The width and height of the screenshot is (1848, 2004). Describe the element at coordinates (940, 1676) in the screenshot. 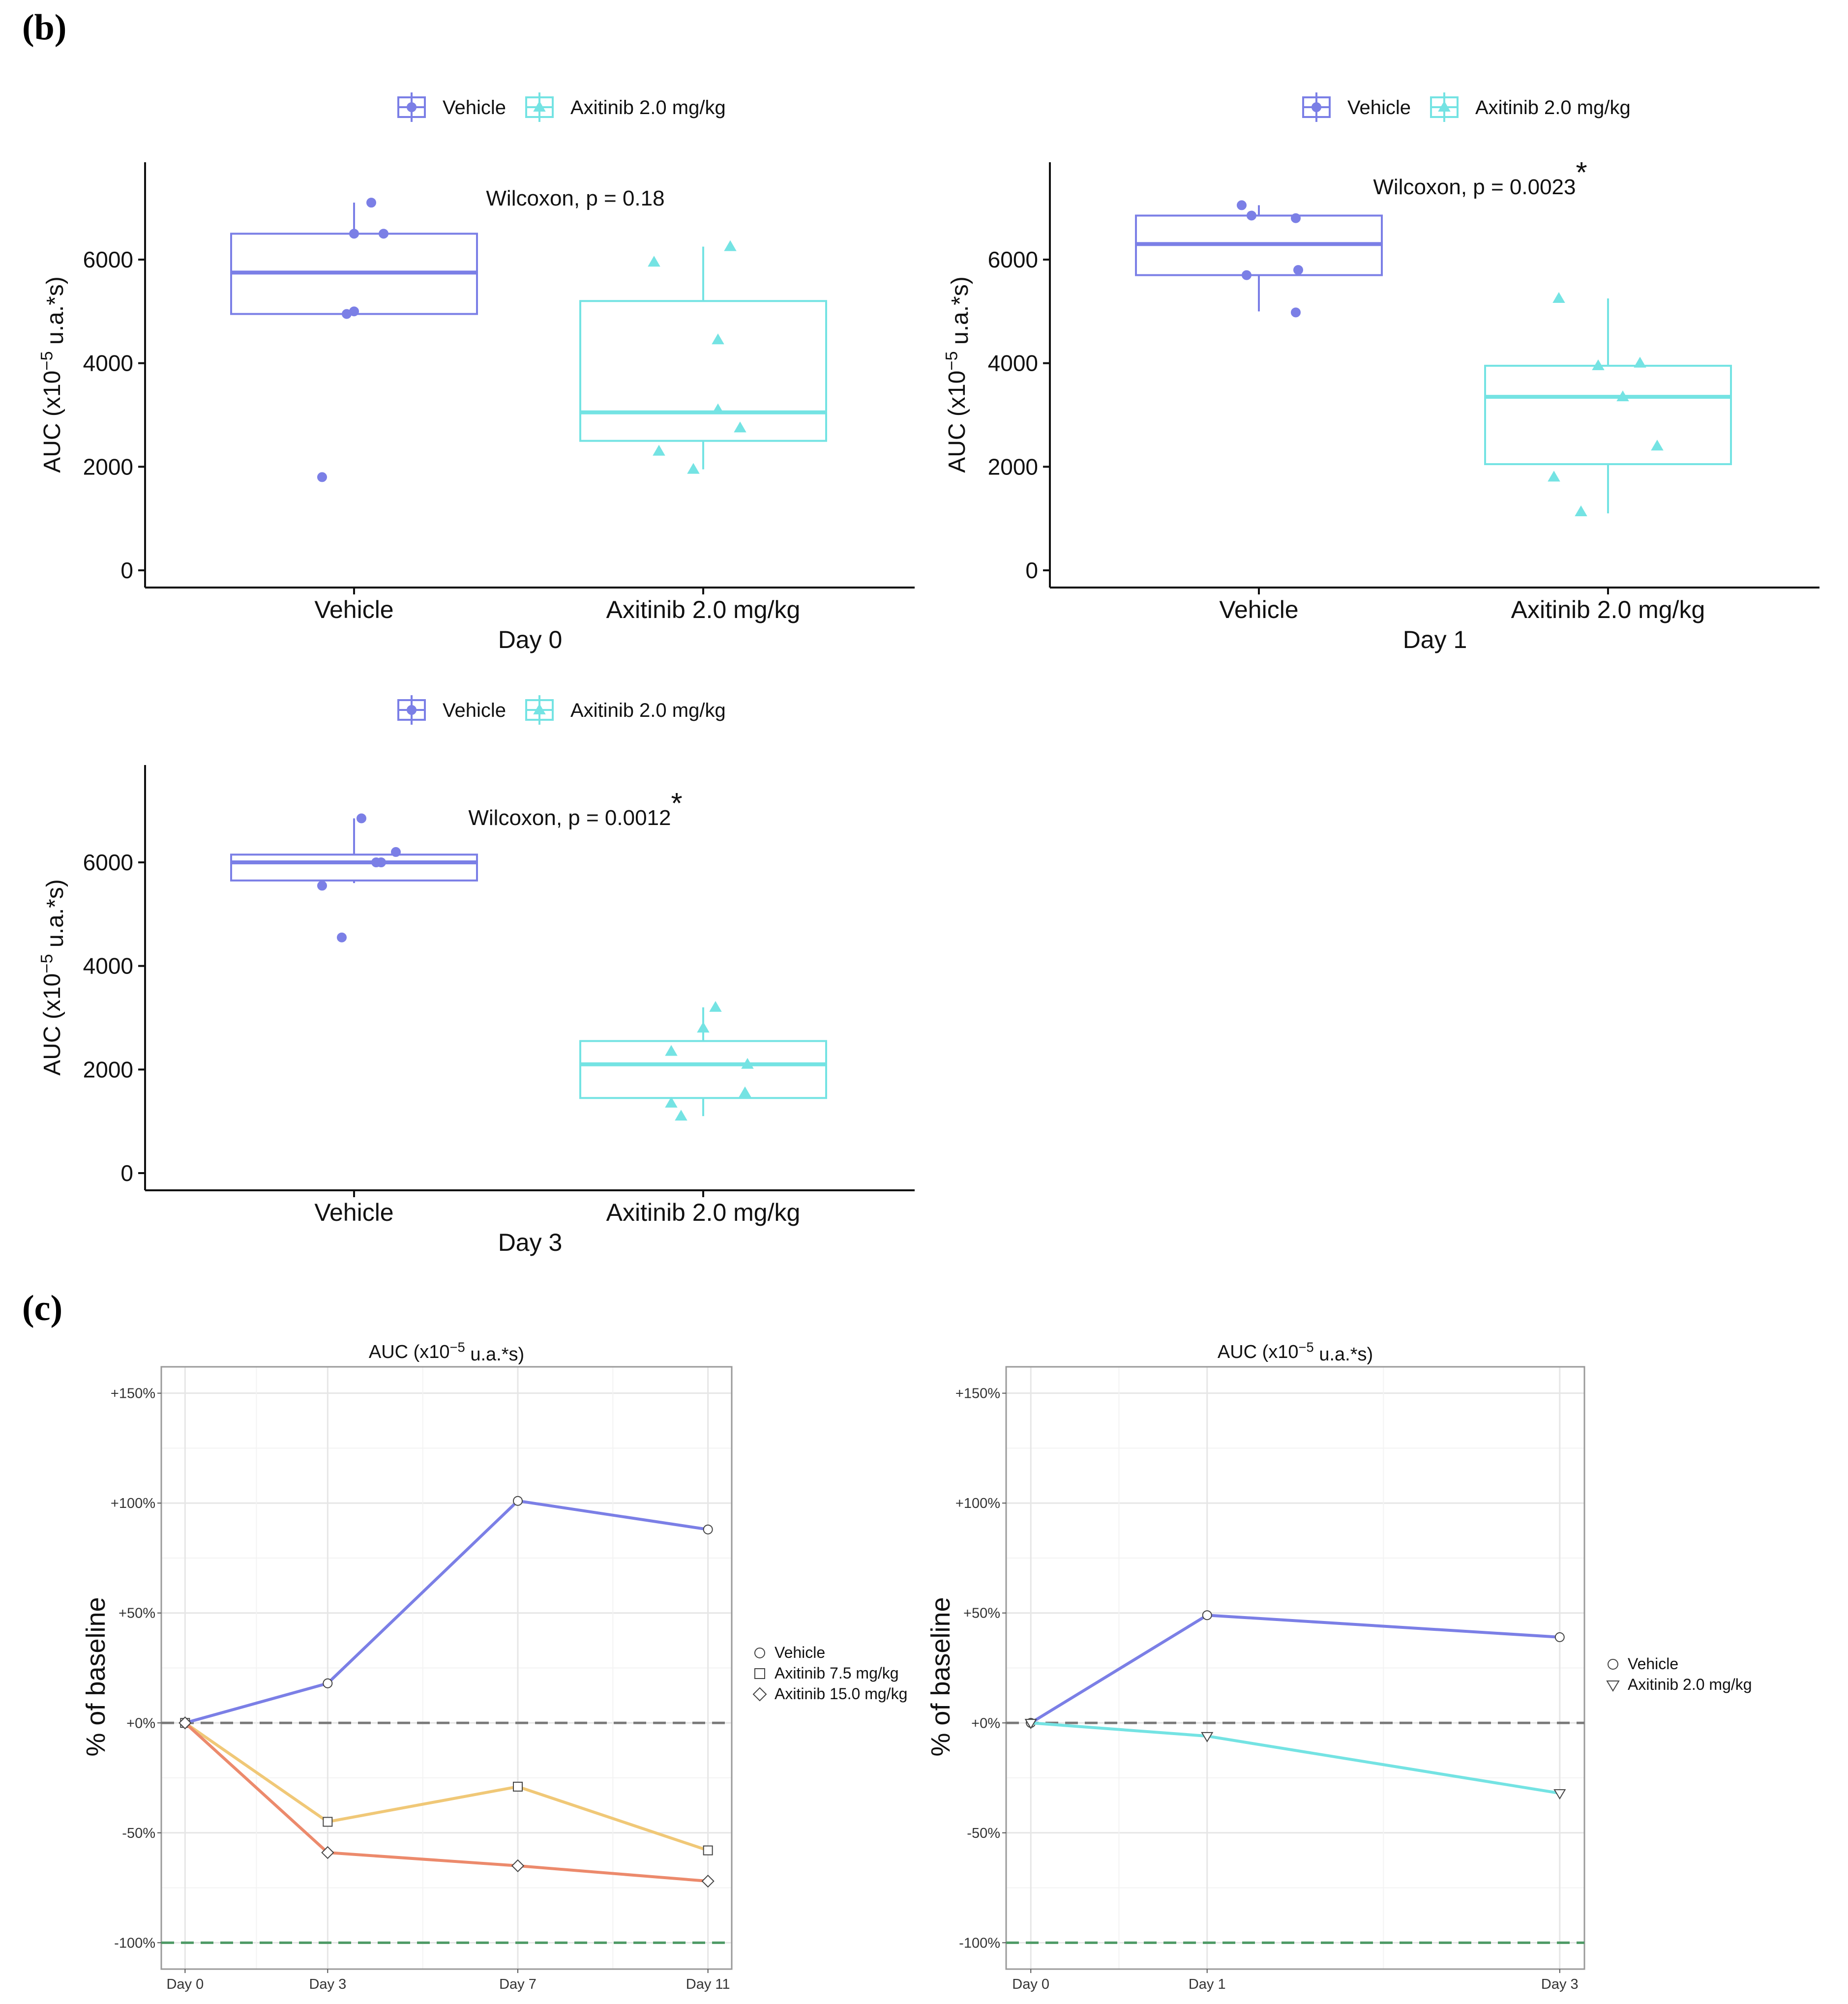

I see `y-axis-title: % of baseline` at that location.